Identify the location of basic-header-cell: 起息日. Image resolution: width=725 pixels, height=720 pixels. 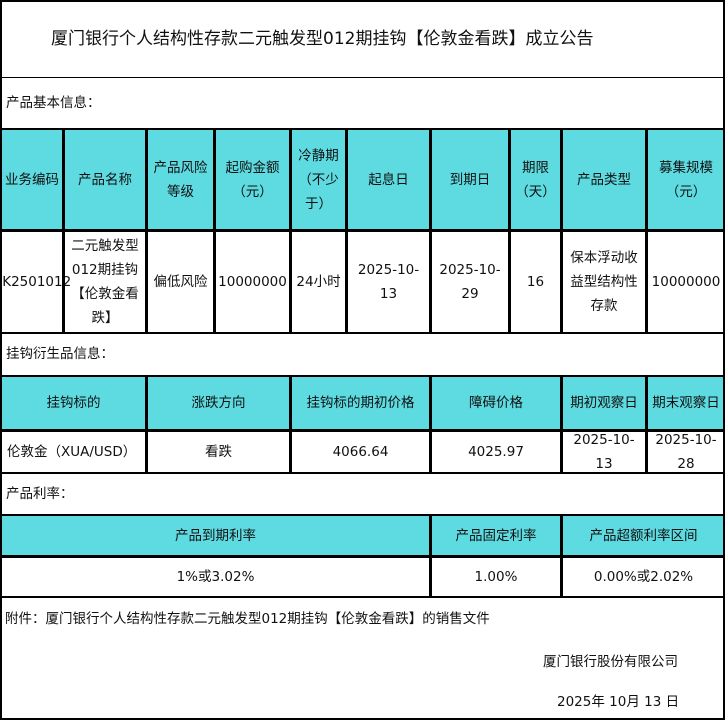
(388, 179).